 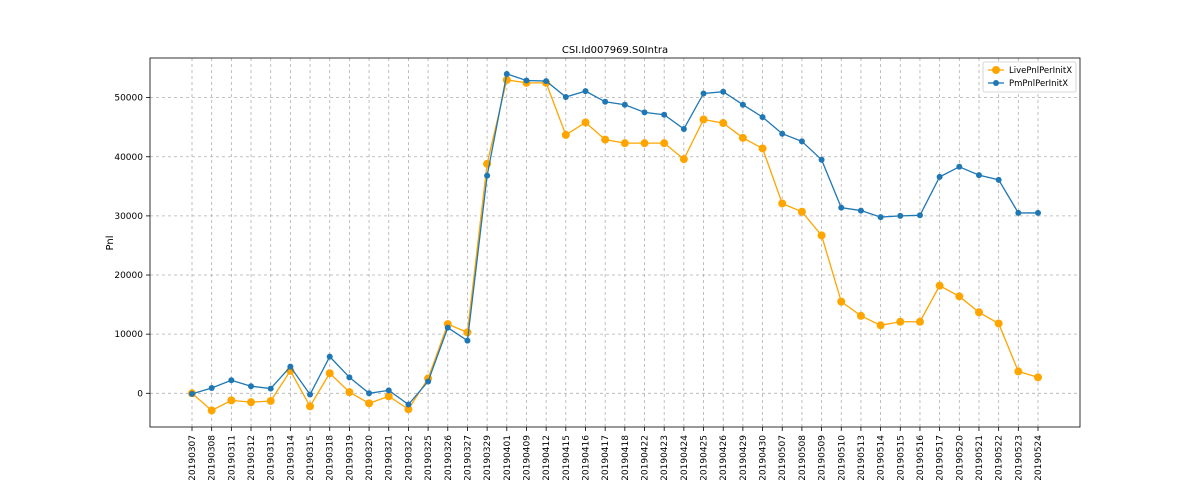 What do you see at coordinates (429, 457) in the screenshot?
I see `x-tick-label: 20190325` at bounding box center [429, 457].